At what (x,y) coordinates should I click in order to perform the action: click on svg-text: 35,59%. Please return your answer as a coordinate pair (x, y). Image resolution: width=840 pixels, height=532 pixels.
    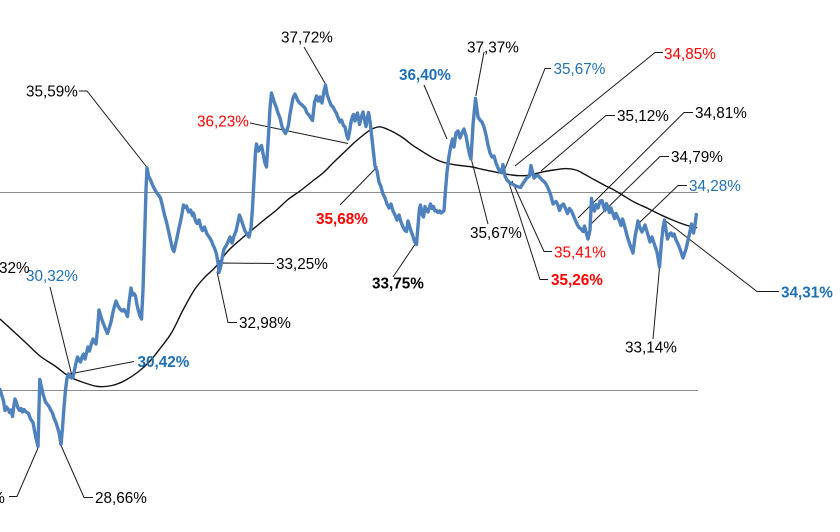
    Looking at the image, I should click on (52, 92).